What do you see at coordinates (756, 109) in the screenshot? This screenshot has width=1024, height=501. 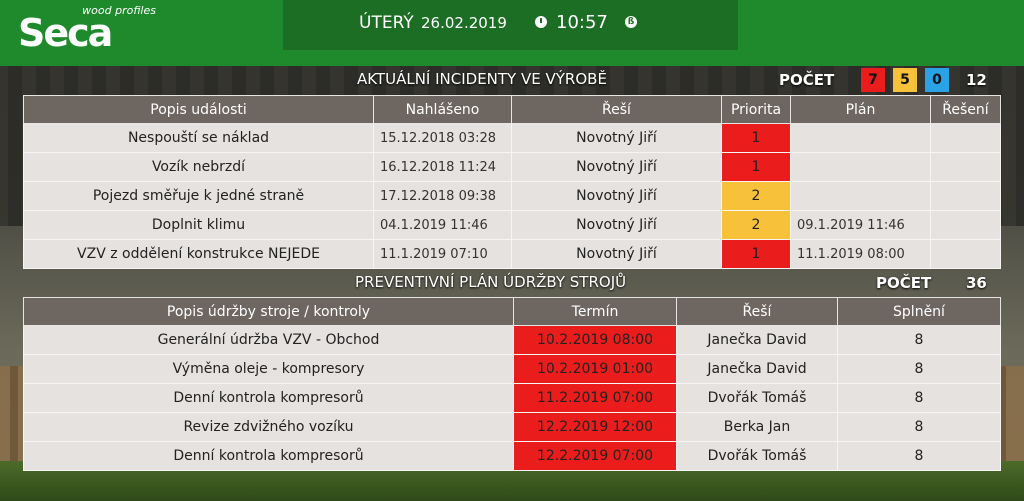 I see `column-header: Priorita` at bounding box center [756, 109].